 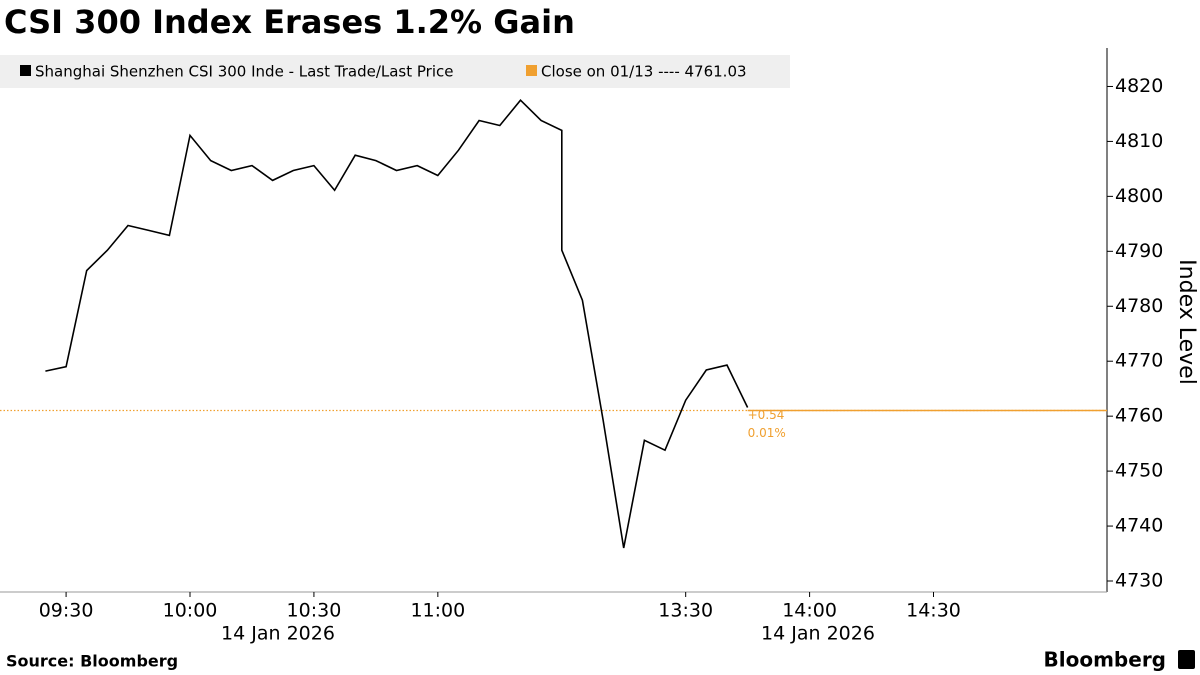 I want to click on legend-label: Close on 01/13 ---- 4761.03, so click(x=644, y=72).